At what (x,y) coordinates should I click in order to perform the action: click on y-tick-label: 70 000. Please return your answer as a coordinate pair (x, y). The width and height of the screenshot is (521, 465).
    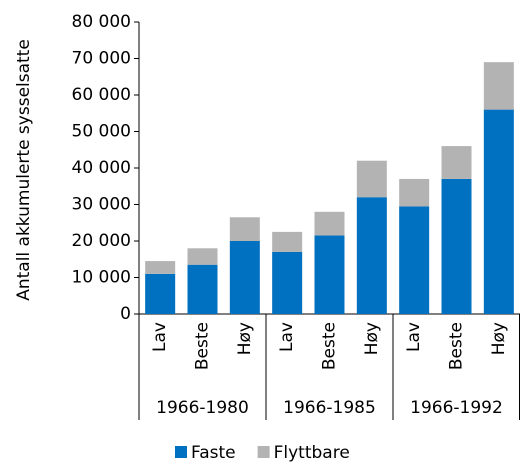
    Looking at the image, I should click on (101, 59).